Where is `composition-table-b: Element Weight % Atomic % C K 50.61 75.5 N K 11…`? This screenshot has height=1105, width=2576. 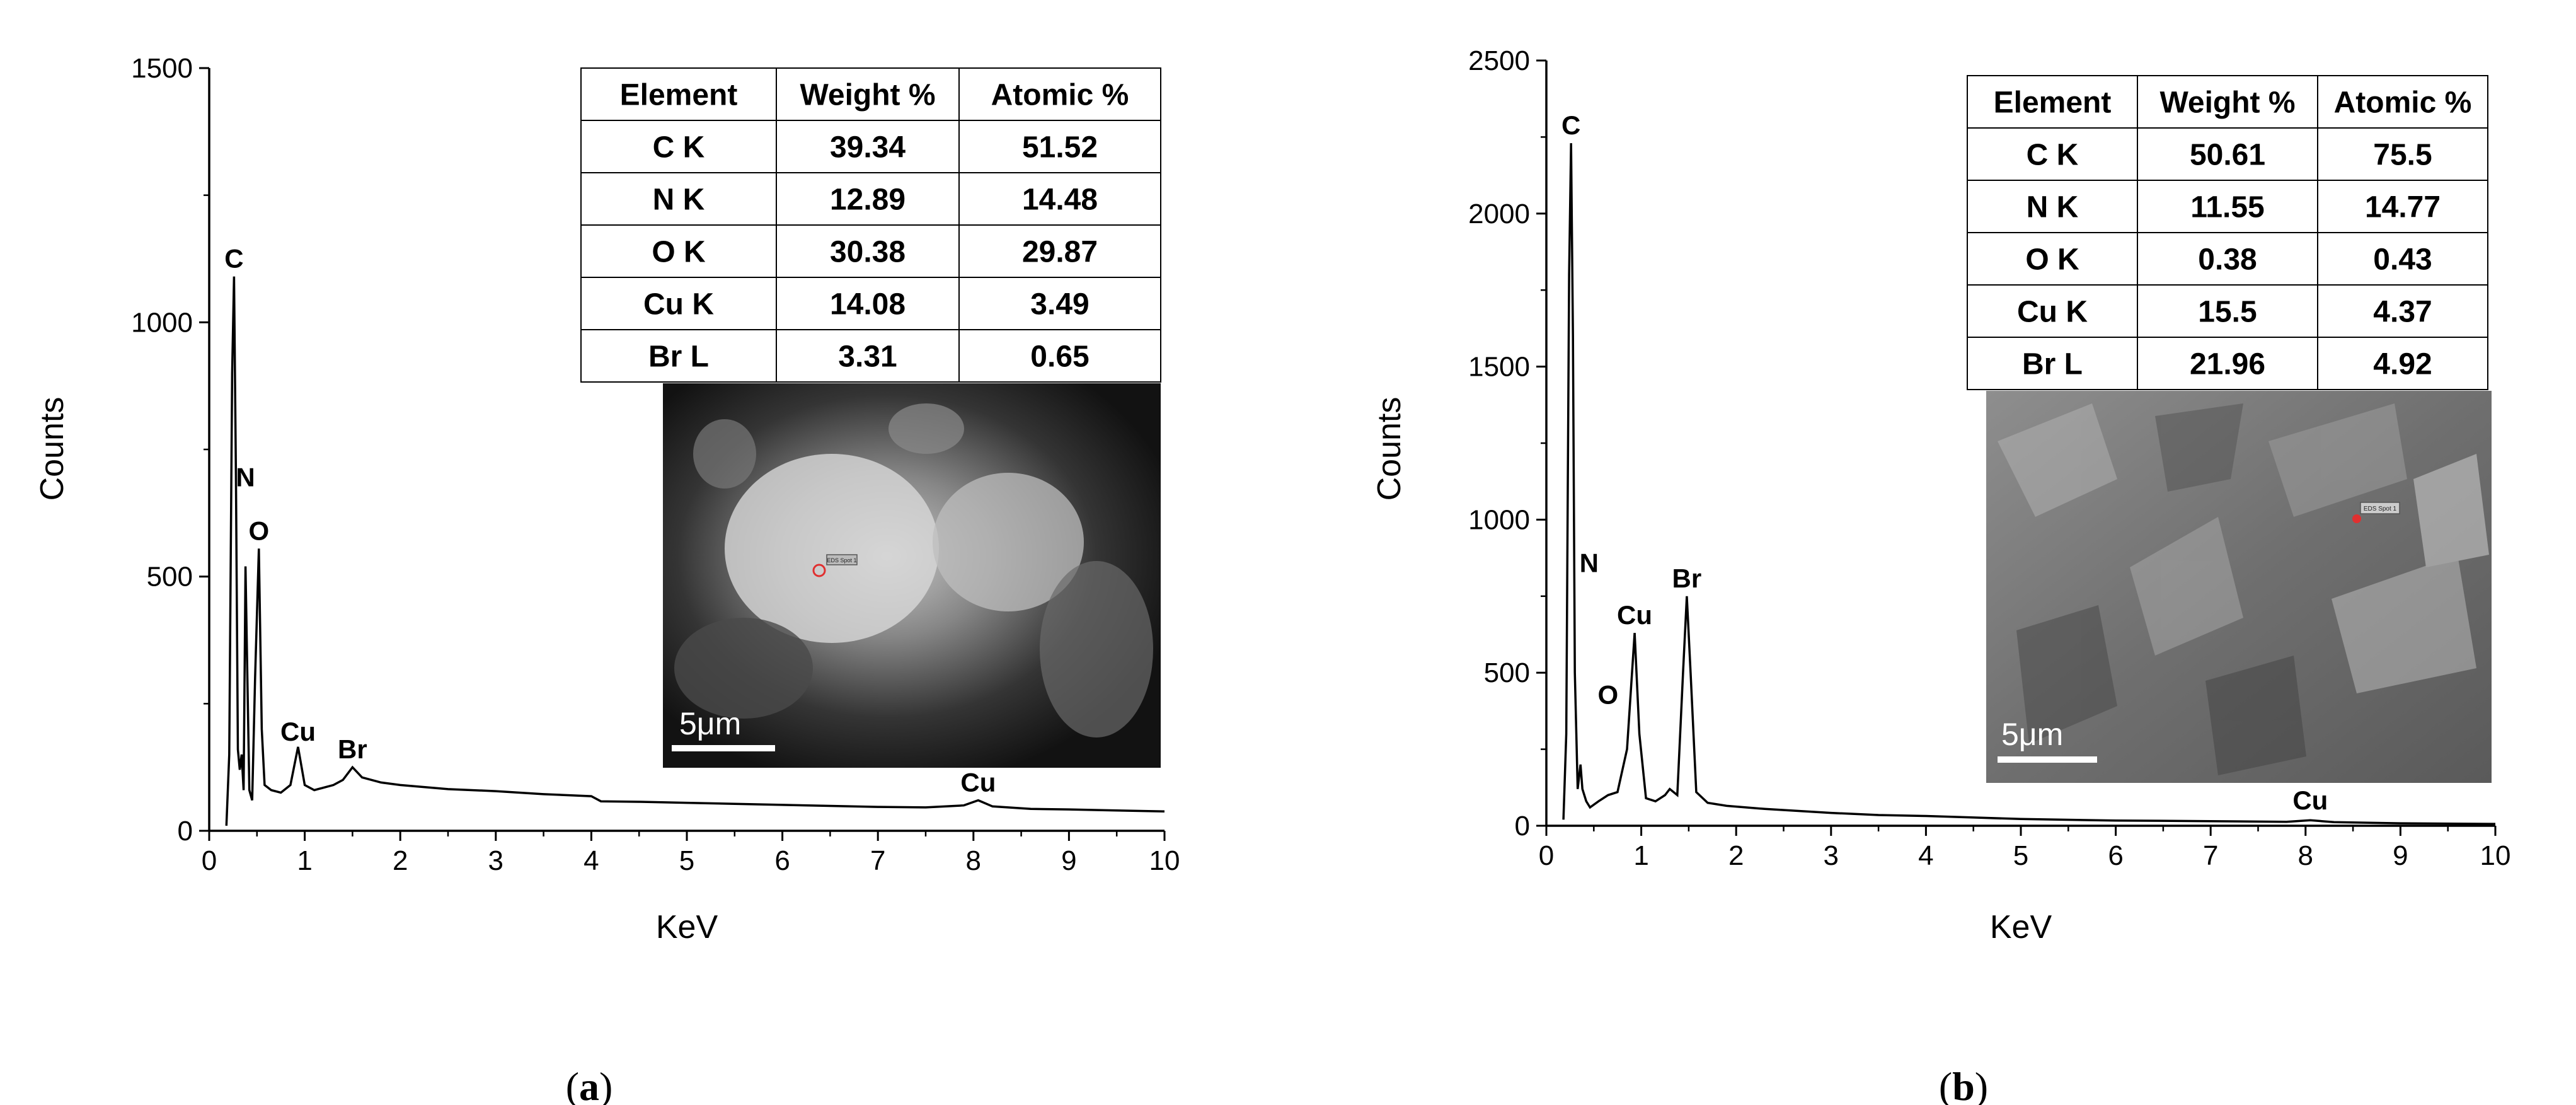
composition-table-b: Element Weight % Atomic % C K 50.61 75.5 N K 11… is located at coordinates (2227, 232).